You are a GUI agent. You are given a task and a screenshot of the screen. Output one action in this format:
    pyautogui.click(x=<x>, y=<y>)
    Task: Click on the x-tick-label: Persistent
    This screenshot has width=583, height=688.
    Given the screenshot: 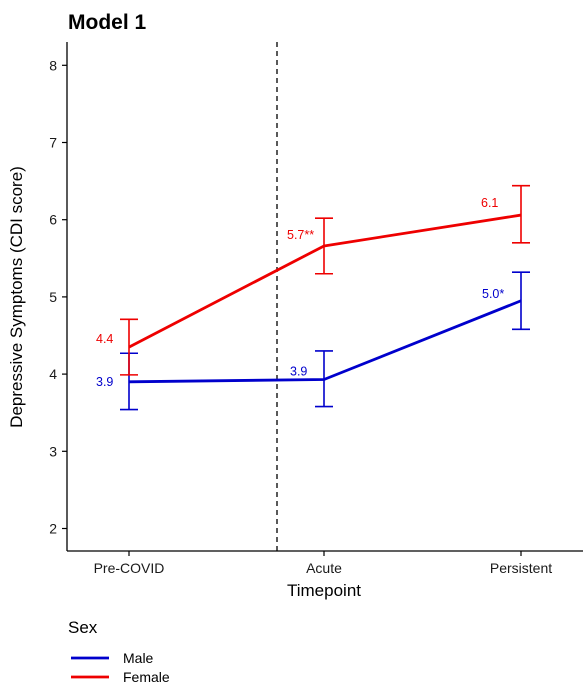 What is the action you would take?
    pyautogui.click(x=521, y=568)
    